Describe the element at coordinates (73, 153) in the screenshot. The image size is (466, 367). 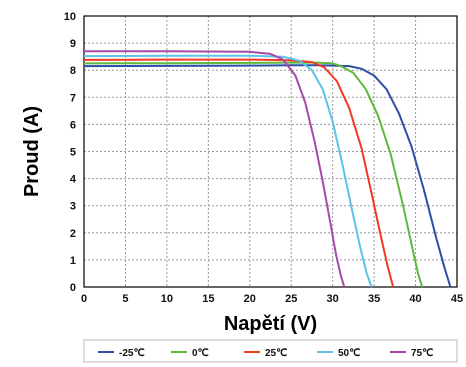
I see `y-tick-label: 5` at that location.